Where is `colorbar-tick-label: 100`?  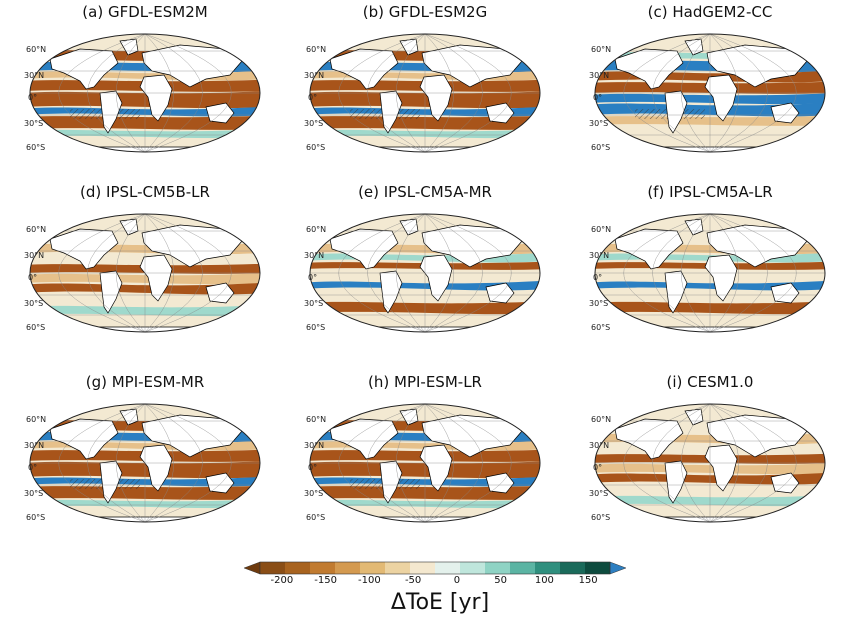
colorbar-tick-label: 100 is located at coordinates (544, 580).